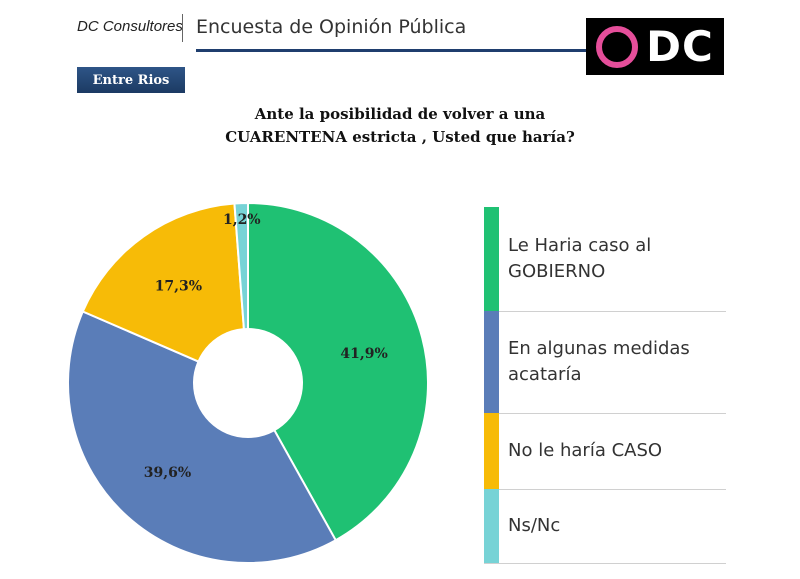 The image size is (800, 579). What do you see at coordinates (617, 46) in the screenshot?
I see `logo-o-ring-icon` at bounding box center [617, 46].